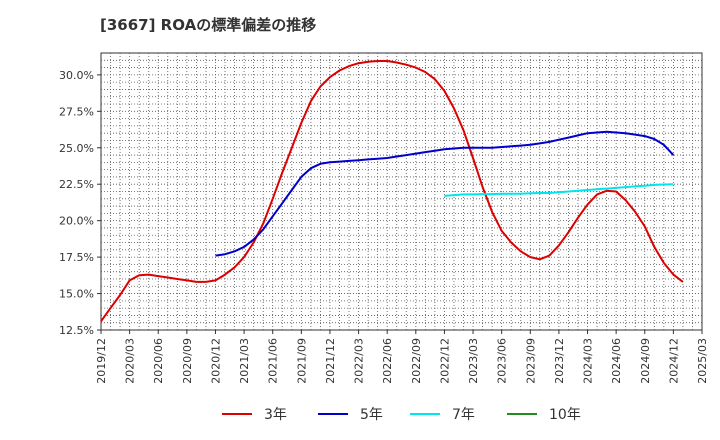  I want to click on x-tick-label: 2024/09, so click(645, 361).